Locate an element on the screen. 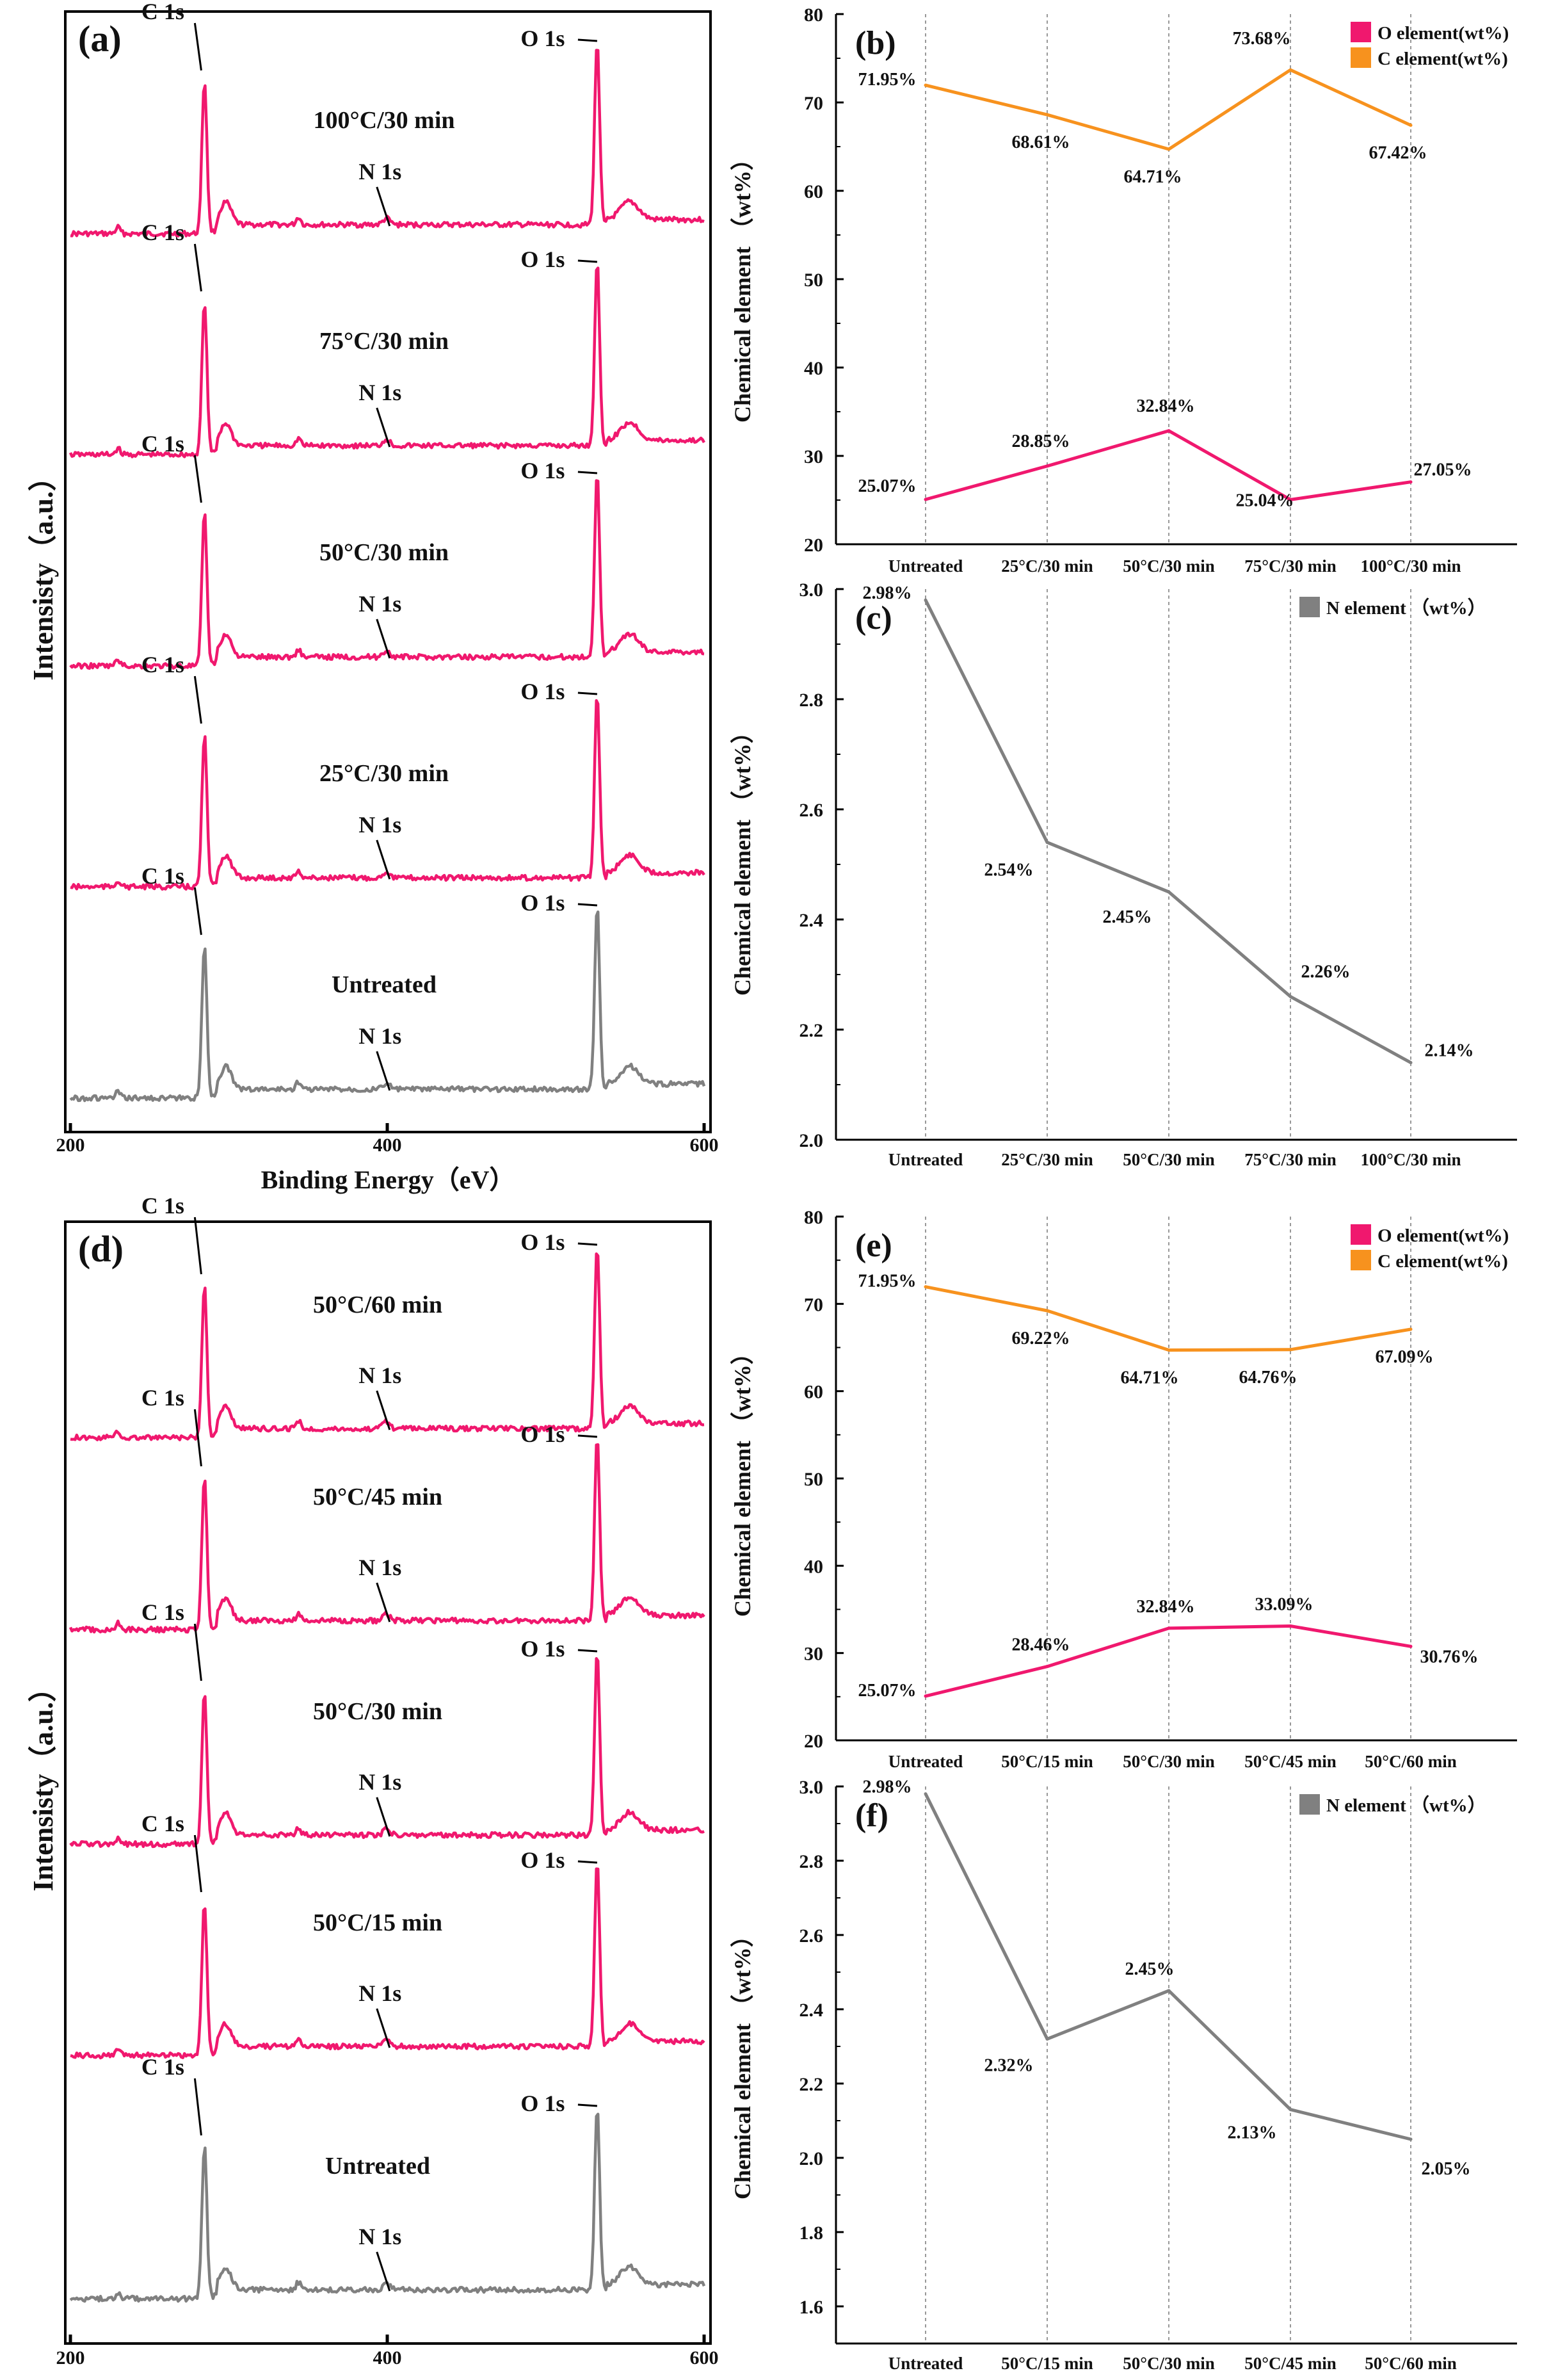  data-label-b-1-1: 68.61% is located at coordinates (1041, 142).